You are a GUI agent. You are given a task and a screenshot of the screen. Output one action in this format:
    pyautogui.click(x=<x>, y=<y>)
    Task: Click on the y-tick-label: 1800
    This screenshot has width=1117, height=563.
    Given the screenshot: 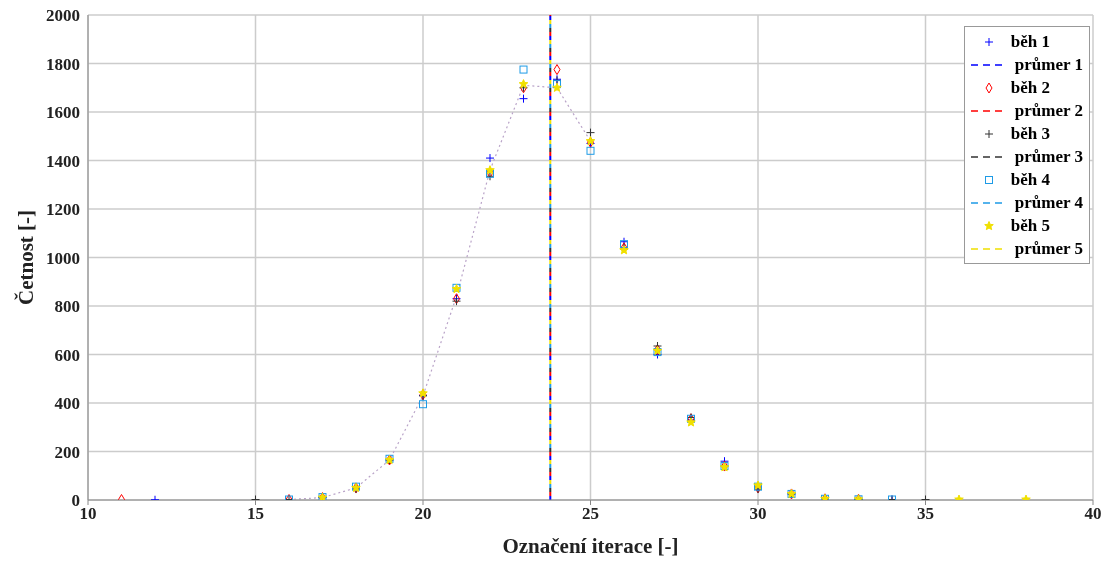 What is the action you would take?
    pyautogui.click(x=63, y=64)
    